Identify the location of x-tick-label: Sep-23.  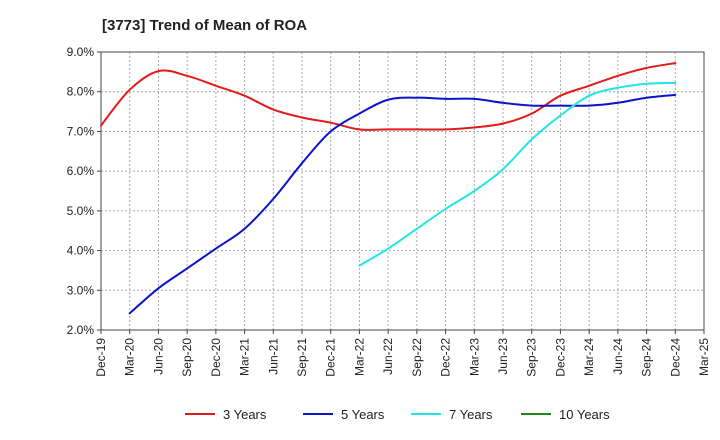
(532, 357).